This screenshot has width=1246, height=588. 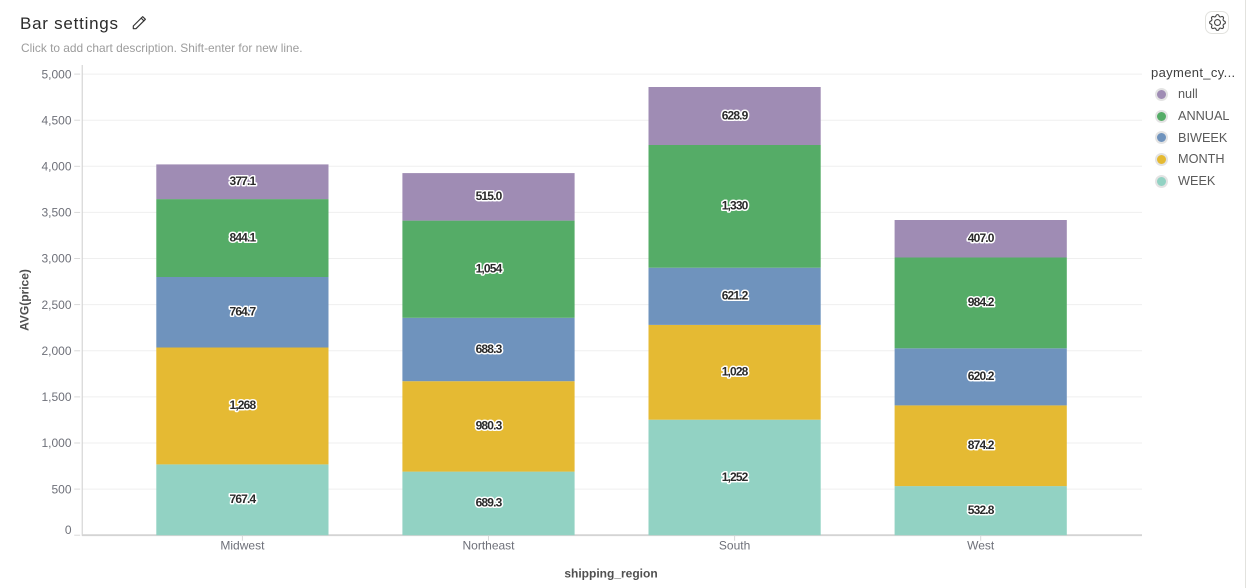 I want to click on svg-text: 377.1, so click(x=243, y=181).